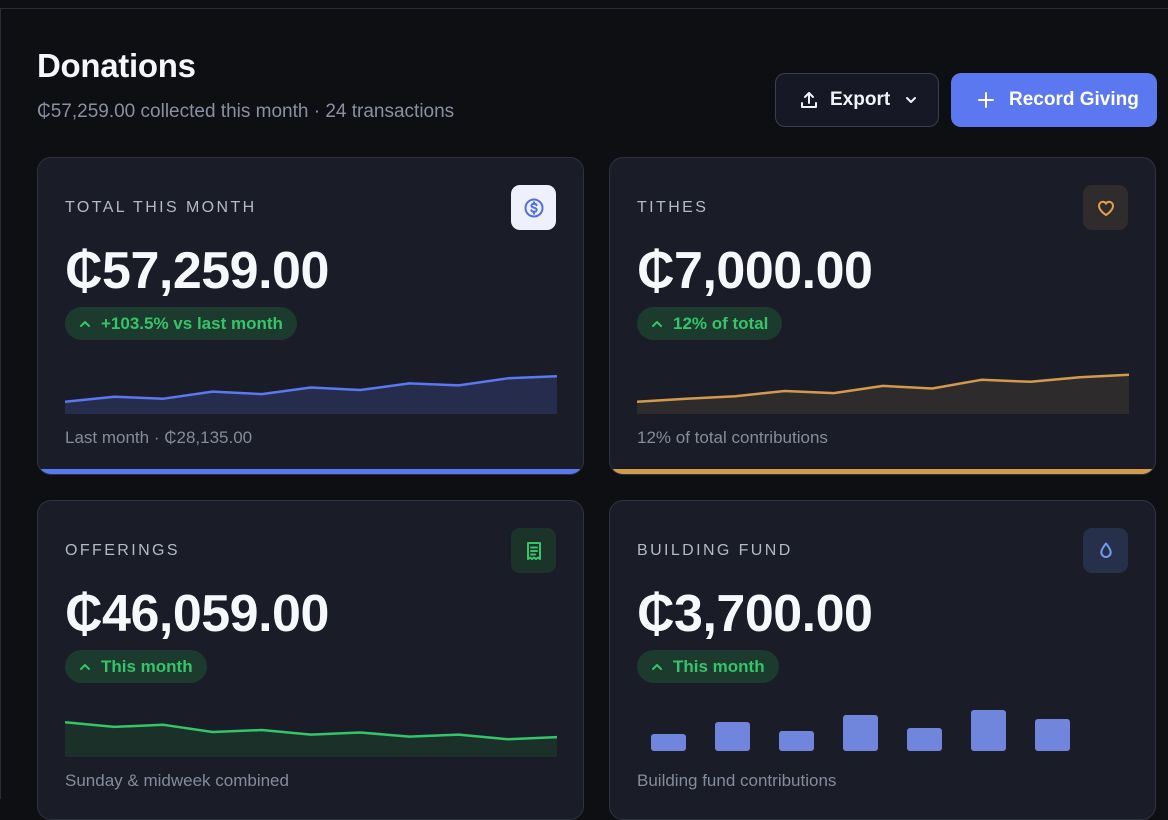 This screenshot has width=1168, height=820. What do you see at coordinates (116, 65) in the screenshot?
I see `page-title: Donations` at bounding box center [116, 65].